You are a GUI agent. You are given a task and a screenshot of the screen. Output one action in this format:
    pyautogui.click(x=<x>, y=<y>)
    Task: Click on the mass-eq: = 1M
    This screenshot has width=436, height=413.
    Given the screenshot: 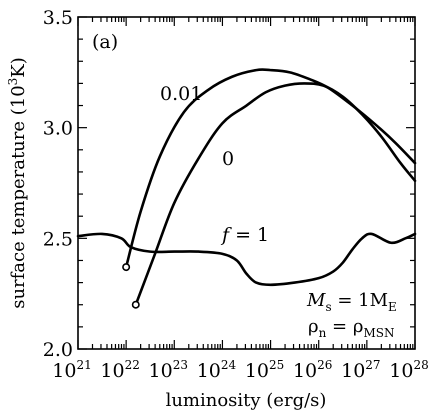 What is the action you would take?
    pyautogui.click(x=360, y=300)
    